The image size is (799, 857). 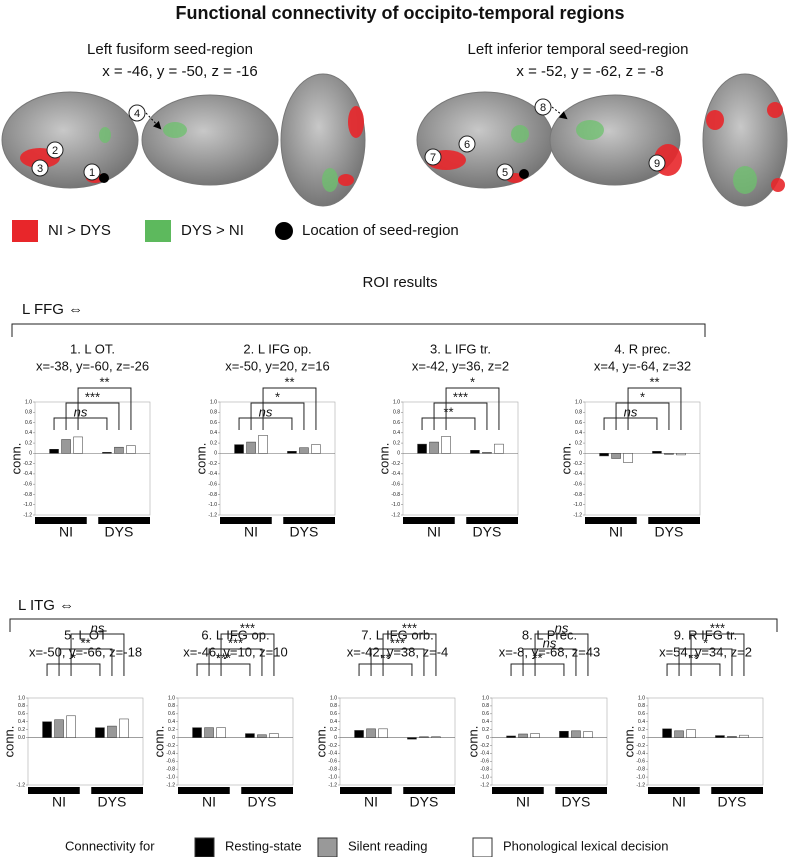 I want to click on seed-coords: x = -52, y = -62, z = -8, so click(x=589, y=71).